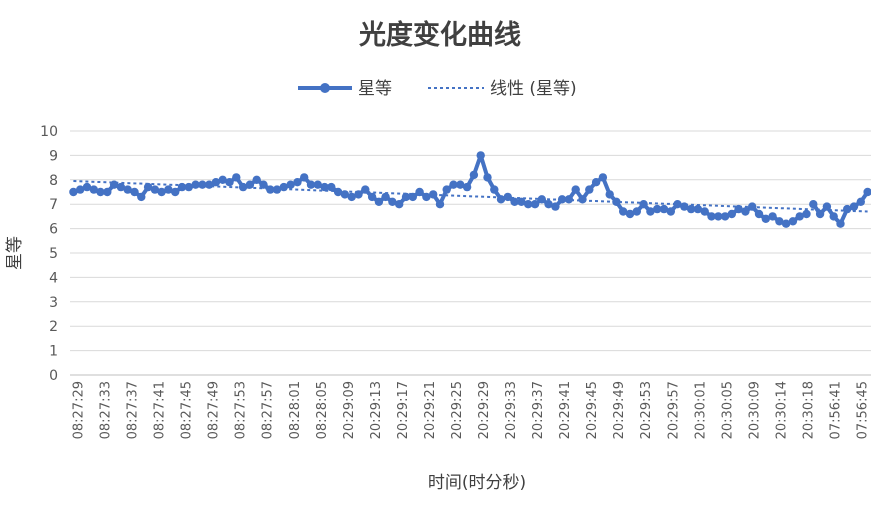 The width and height of the screenshot is (871, 515). Describe the element at coordinates (53, 254) in the screenshot. I see `y-tick-label: 5` at that location.